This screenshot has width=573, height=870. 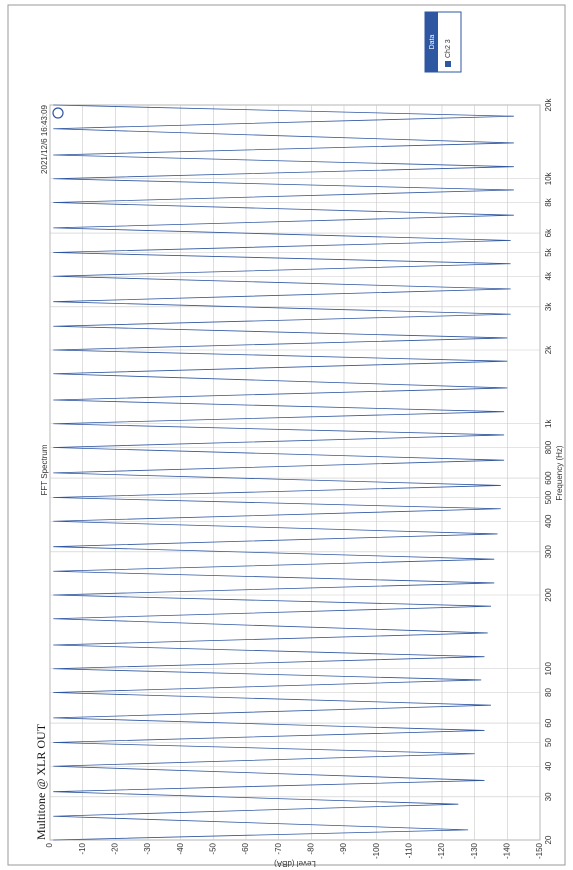 I want to click on x-tick-label: 2k, so click(x=548, y=349).